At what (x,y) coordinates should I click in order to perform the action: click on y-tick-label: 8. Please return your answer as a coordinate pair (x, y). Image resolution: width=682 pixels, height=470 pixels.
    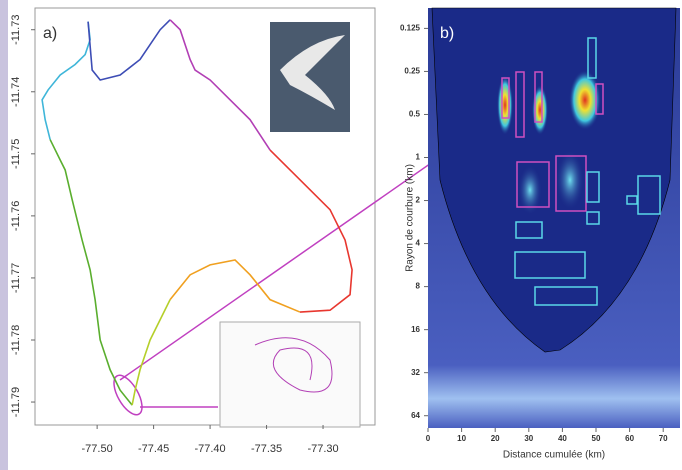
    Looking at the image, I should click on (418, 286).